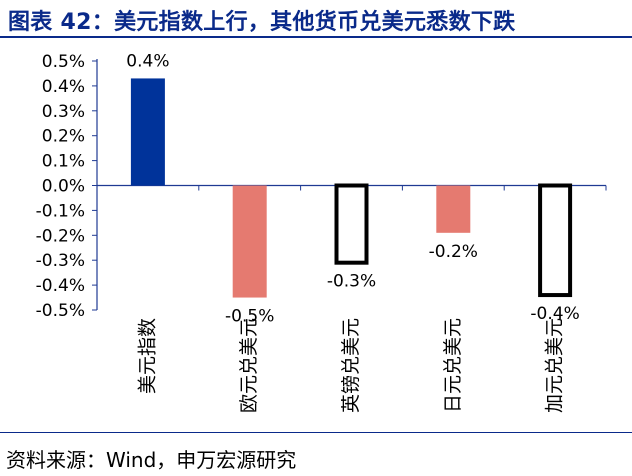  Describe the element at coordinates (151, 460) in the screenshot. I see `source-note: 资料来源：Wind，申万宏源研究` at that location.